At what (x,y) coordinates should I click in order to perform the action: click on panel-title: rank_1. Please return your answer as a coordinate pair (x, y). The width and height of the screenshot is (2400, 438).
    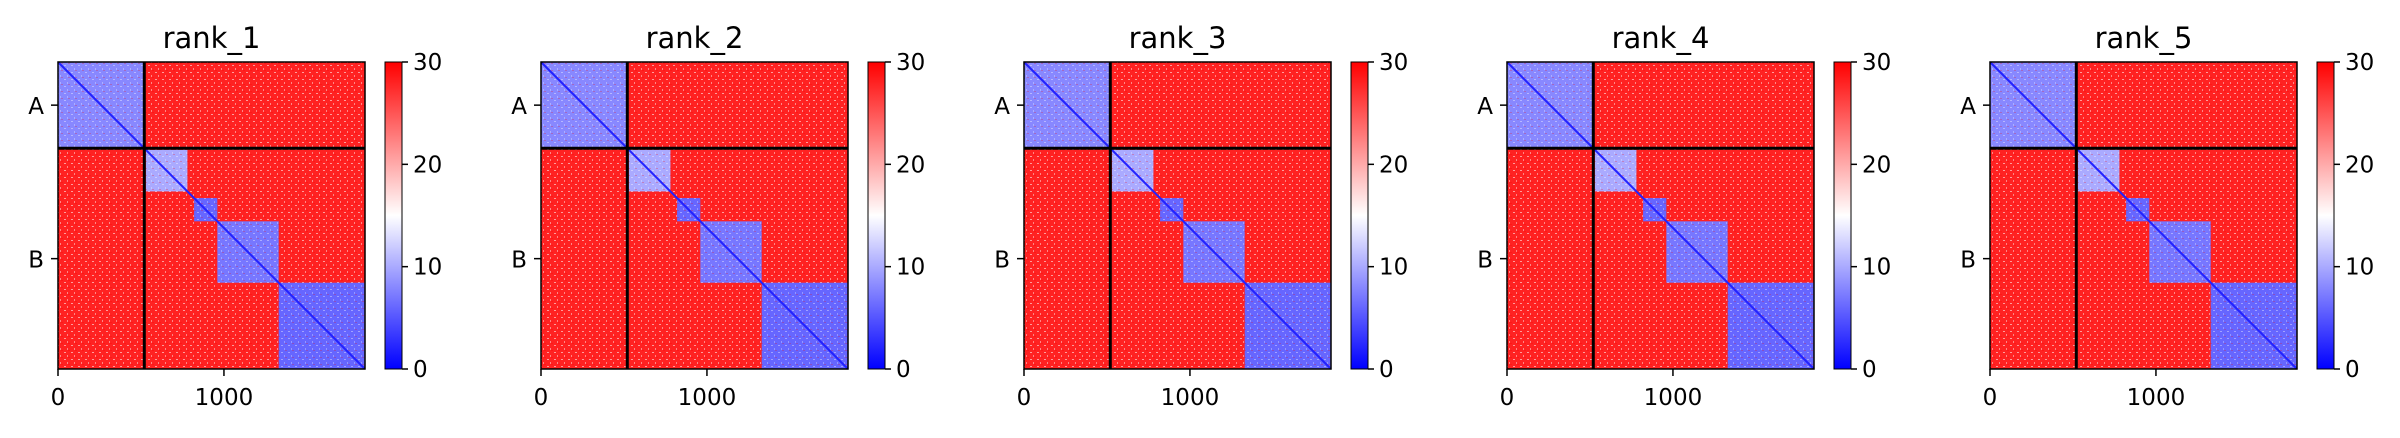
    Looking at the image, I should click on (212, 38).